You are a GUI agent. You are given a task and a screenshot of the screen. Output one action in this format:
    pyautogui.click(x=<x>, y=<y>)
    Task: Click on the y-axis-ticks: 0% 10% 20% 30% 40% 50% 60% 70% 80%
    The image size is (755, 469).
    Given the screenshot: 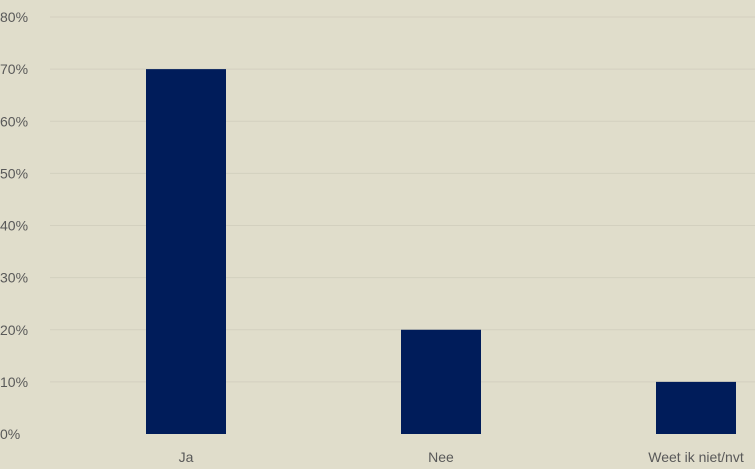 What is the action you would take?
    pyautogui.click(x=14, y=225)
    